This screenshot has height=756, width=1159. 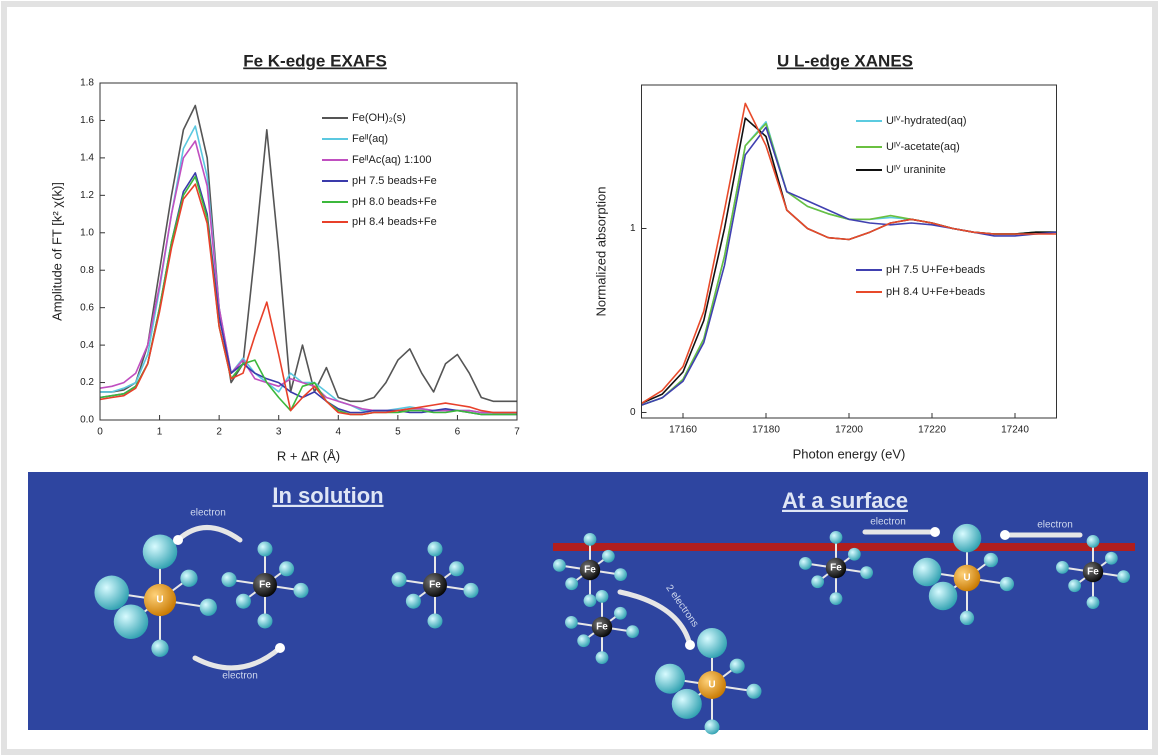 What do you see at coordinates (394, 202) in the screenshot?
I see `legend-label: pH 8.0 beads+Fe` at bounding box center [394, 202].